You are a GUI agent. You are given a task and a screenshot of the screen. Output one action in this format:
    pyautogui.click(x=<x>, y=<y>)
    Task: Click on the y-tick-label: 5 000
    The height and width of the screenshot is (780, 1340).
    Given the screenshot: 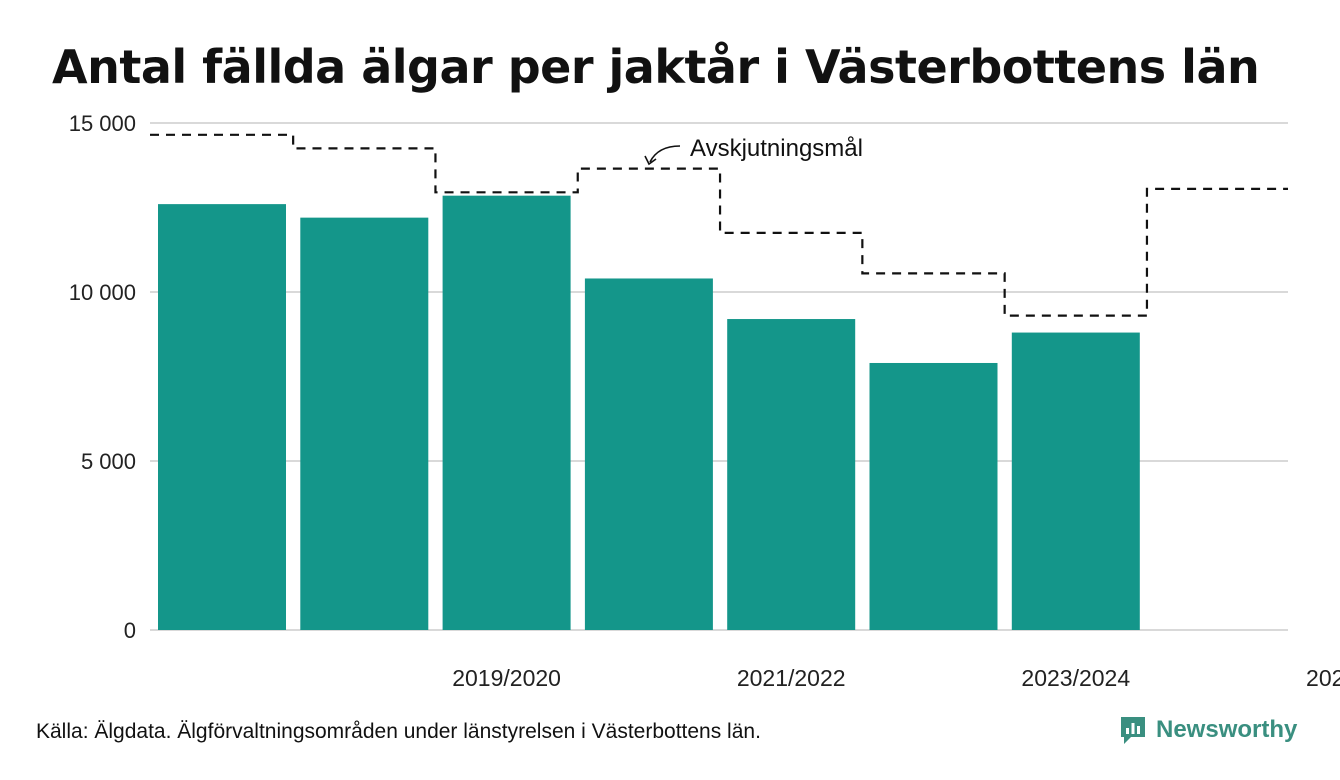 What is the action you would take?
    pyautogui.click(x=108, y=461)
    